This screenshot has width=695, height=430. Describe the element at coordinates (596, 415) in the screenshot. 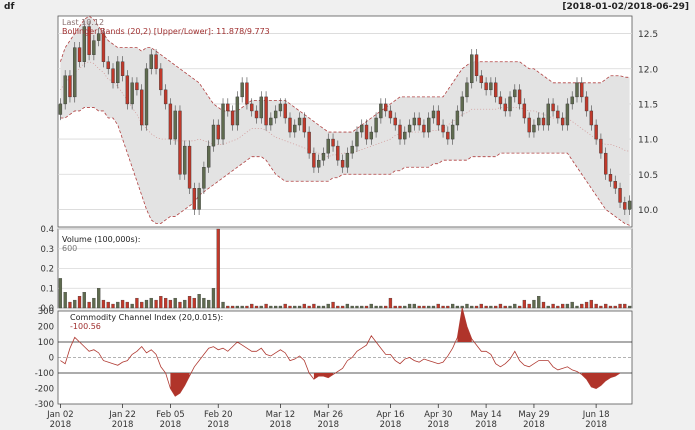

I see `x-tick-label: Jun 18` at that location.